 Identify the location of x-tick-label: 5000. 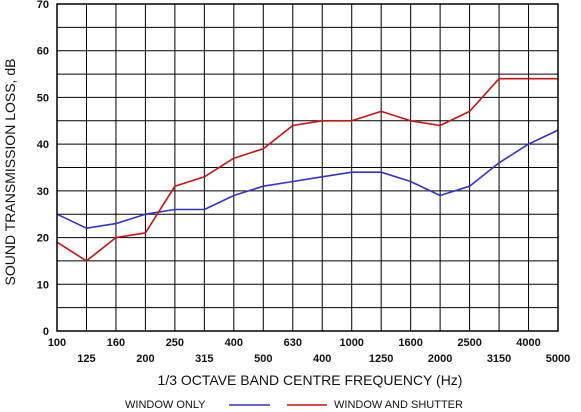
(558, 359).